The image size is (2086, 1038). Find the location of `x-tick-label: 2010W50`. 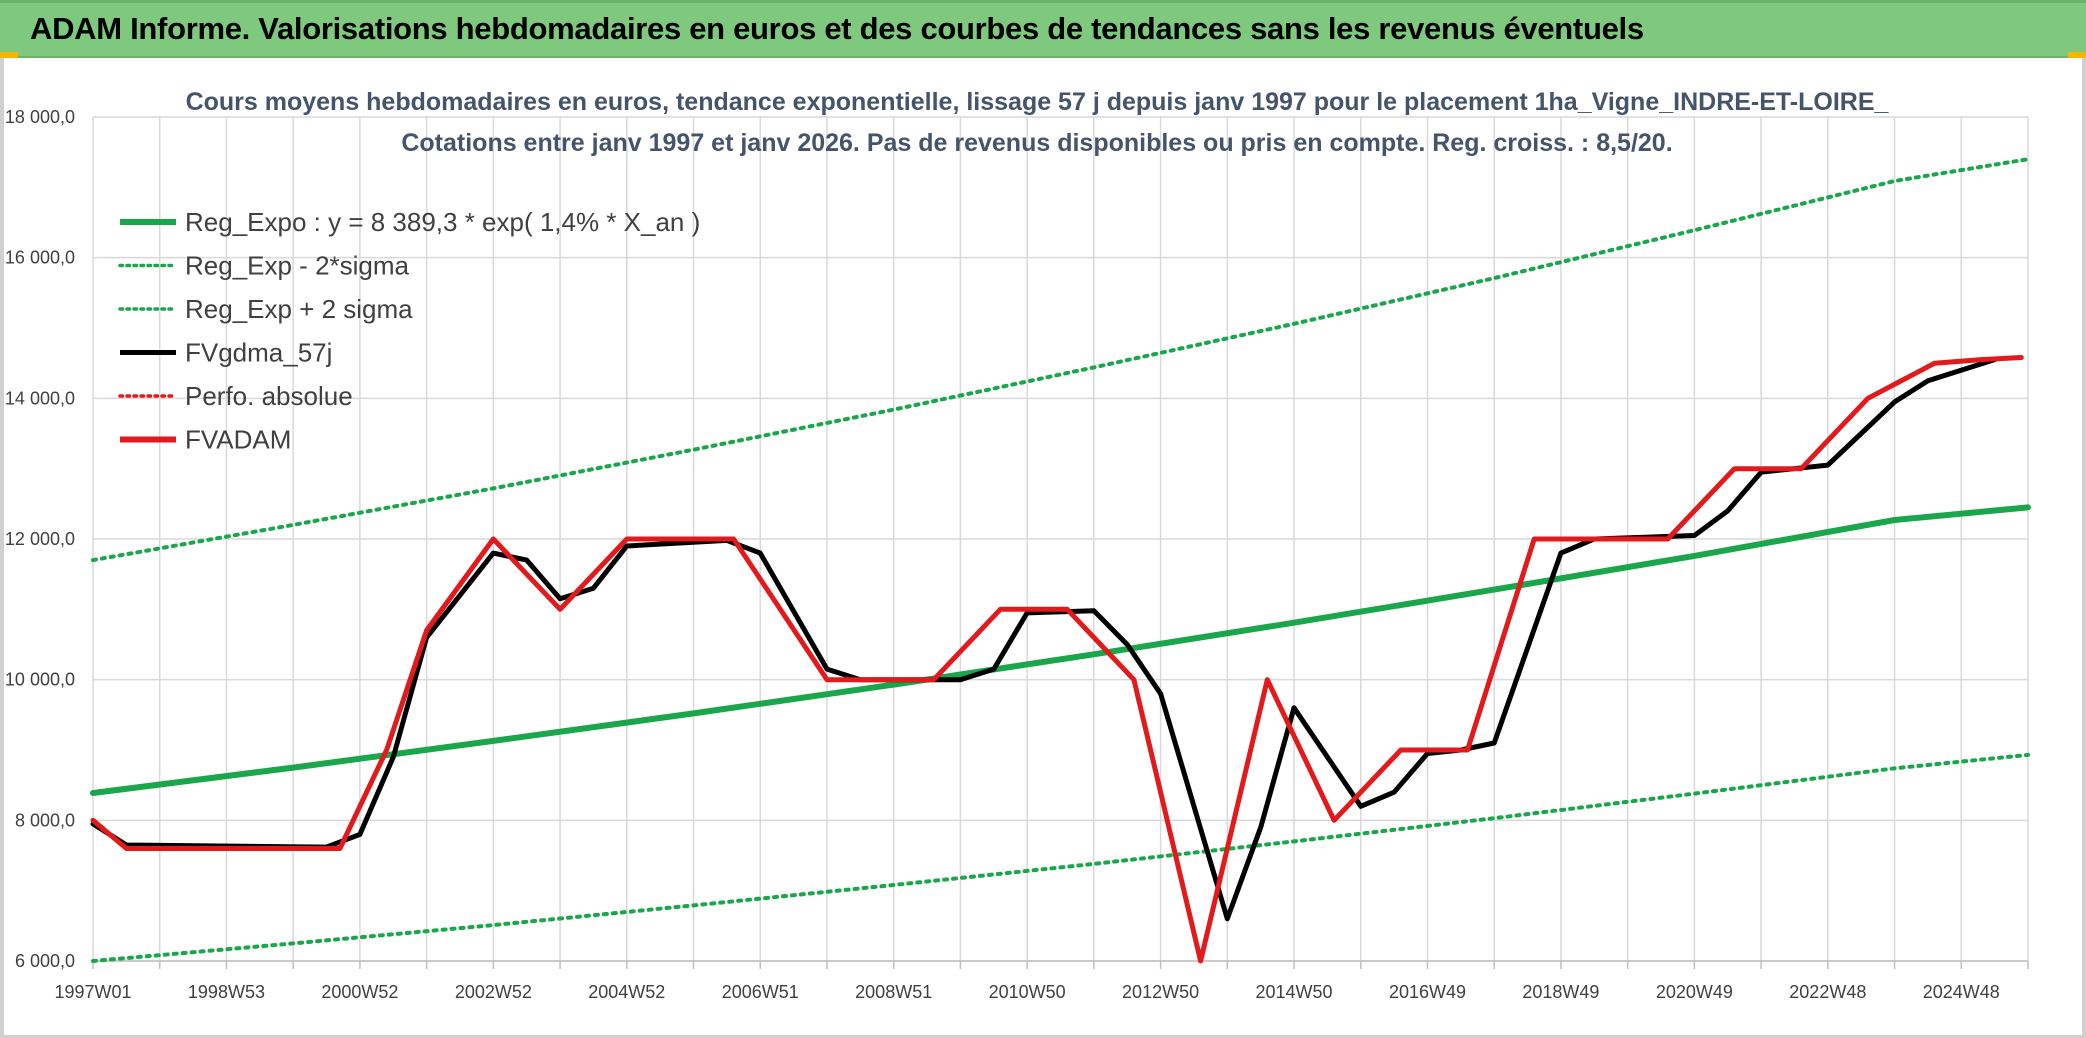

x-tick-label: 2010W50 is located at coordinates (1027, 992).